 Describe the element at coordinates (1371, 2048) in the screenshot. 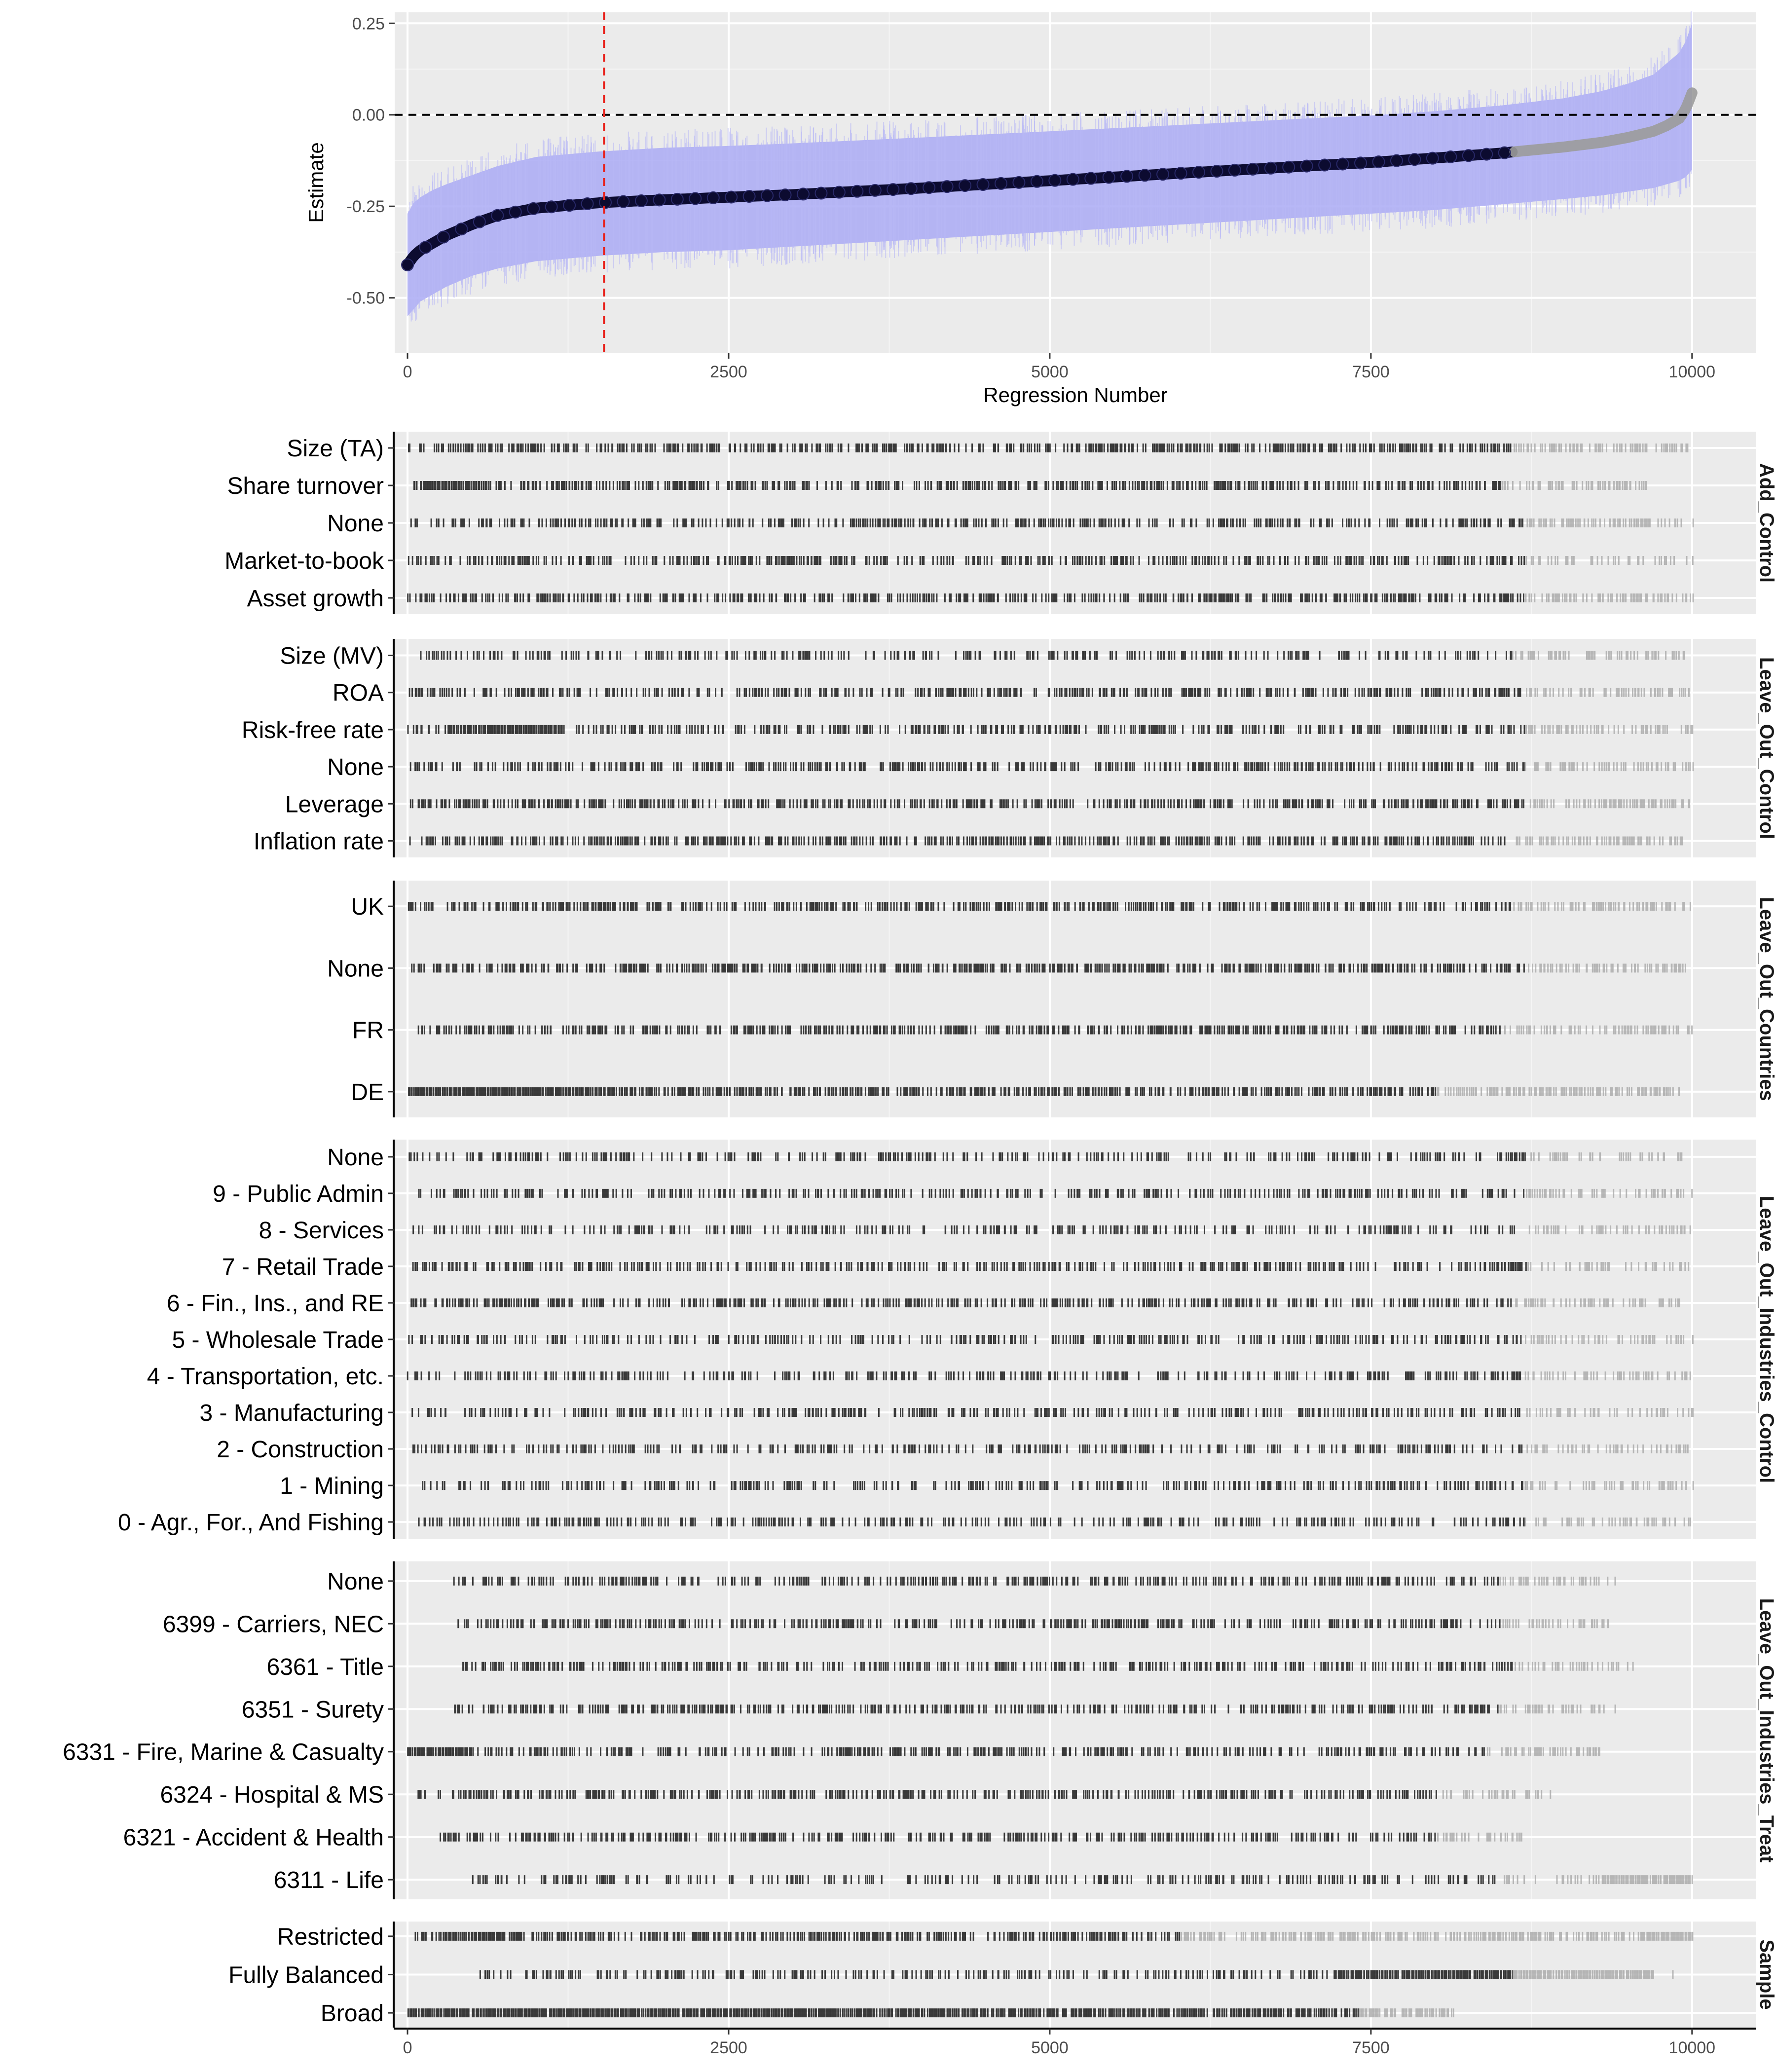

I see `x-tick-label: 7500` at that location.